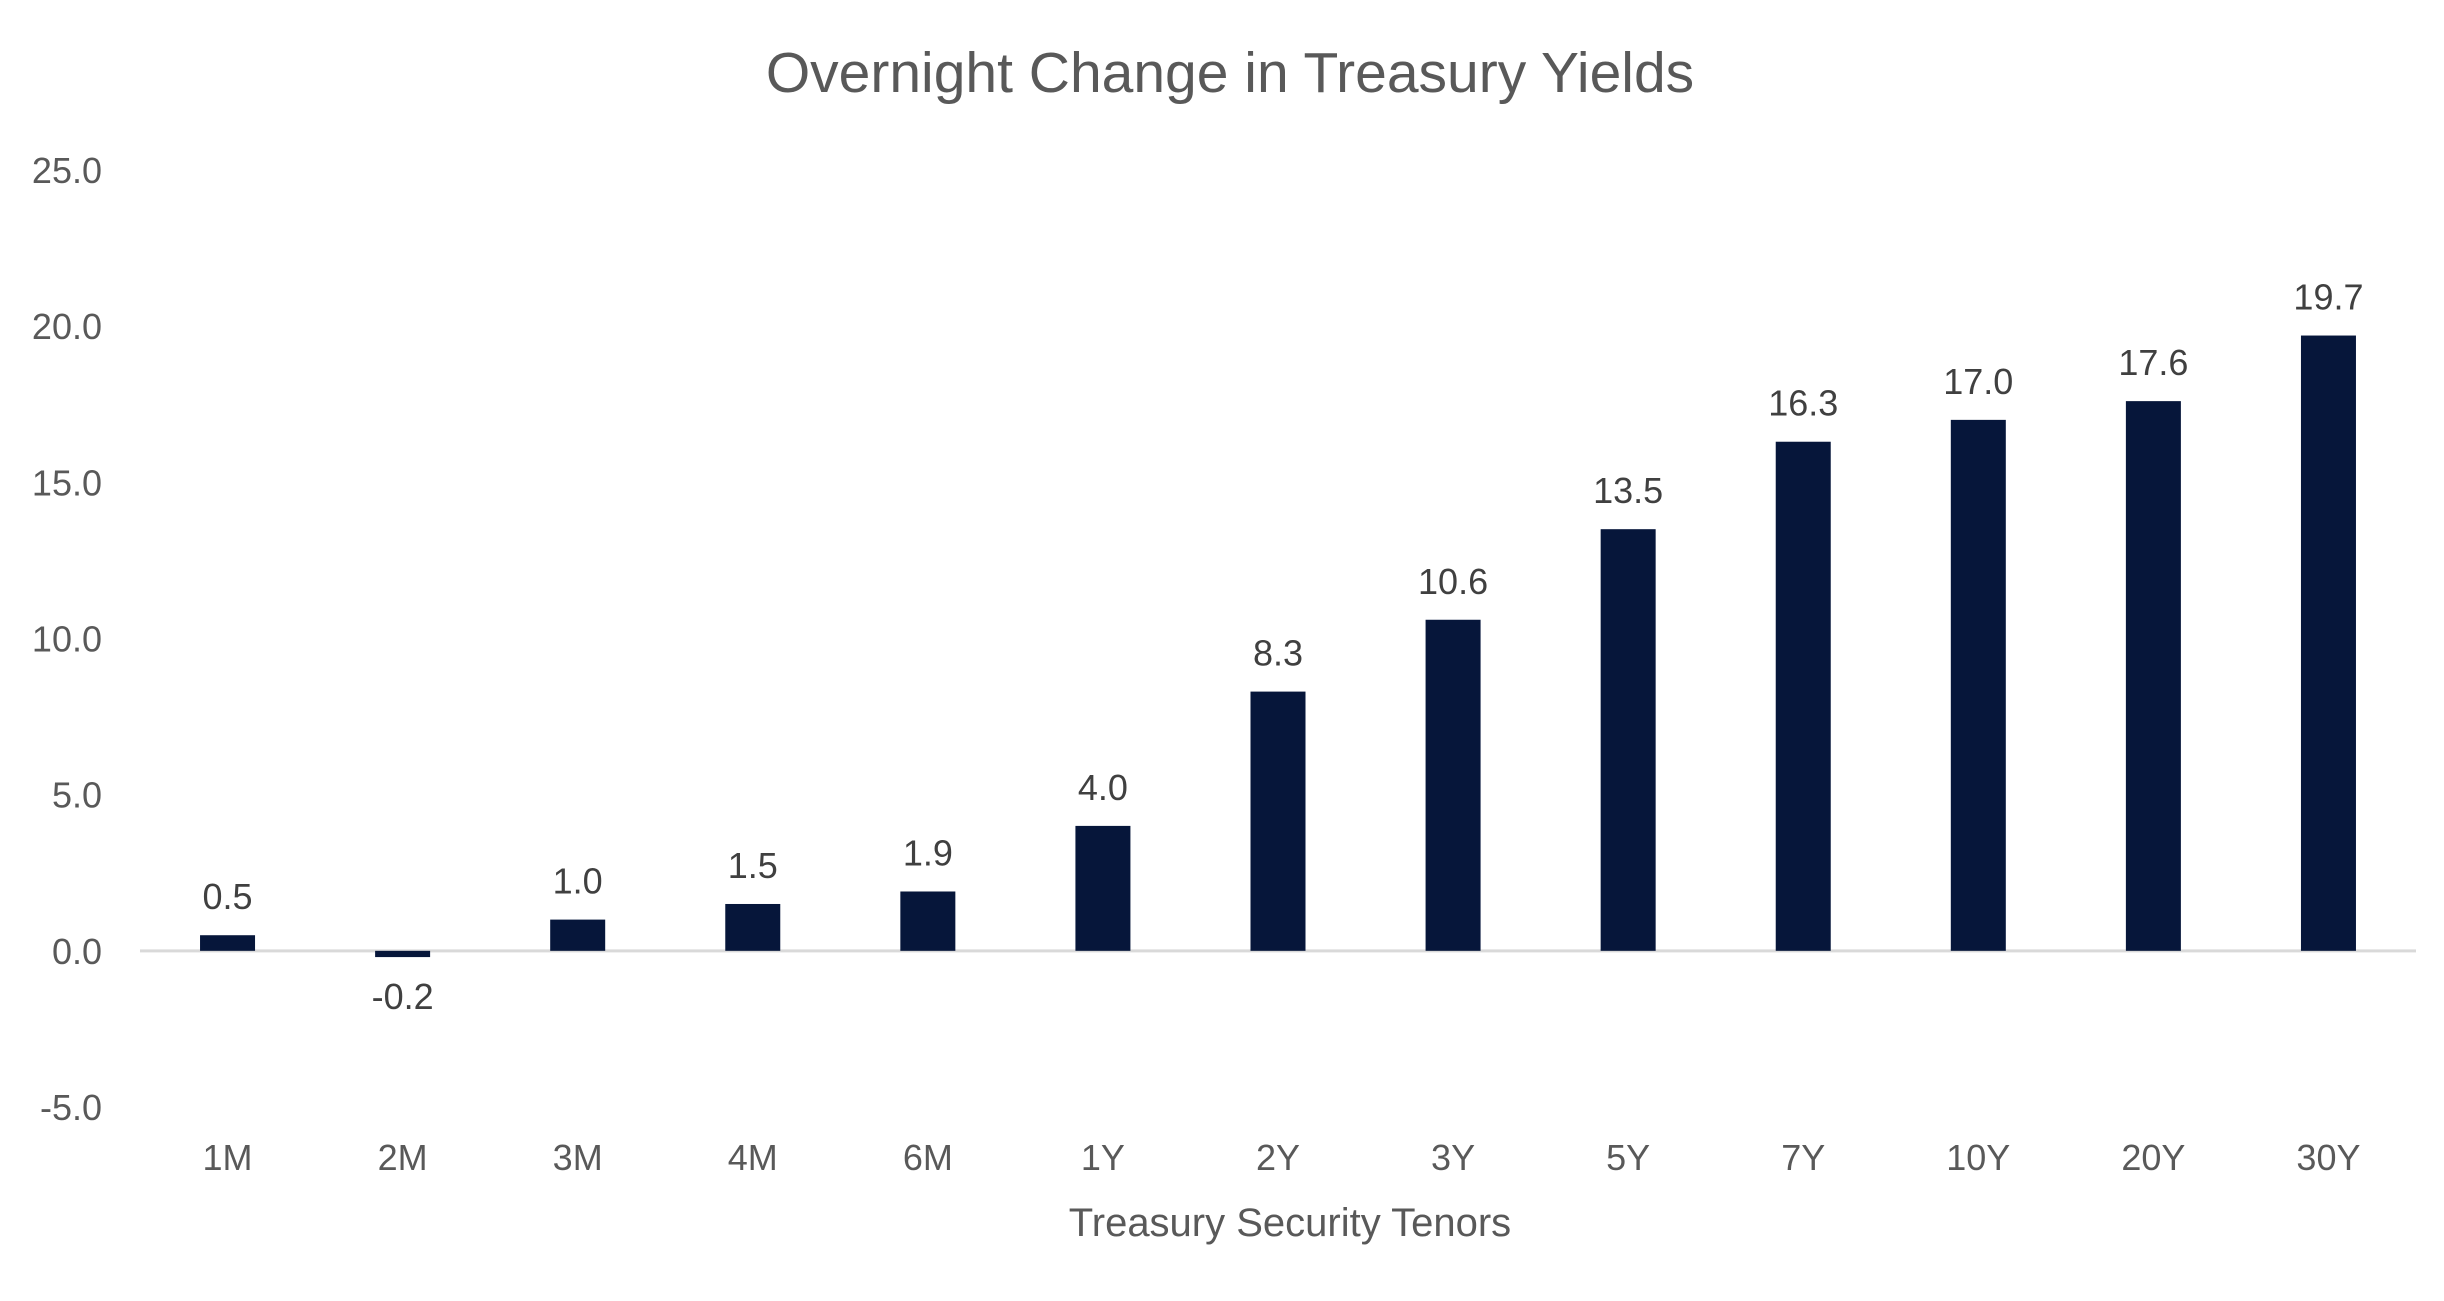 This screenshot has height=1301, width=2444. Describe the element at coordinates (77, 795) in the screenshot. I see `y-tick-label: 5.0` at that location.